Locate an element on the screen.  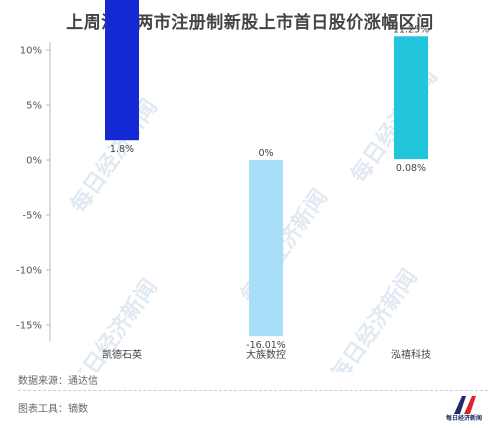
y-tick-label: -15% is located at coordinates (29, 326).